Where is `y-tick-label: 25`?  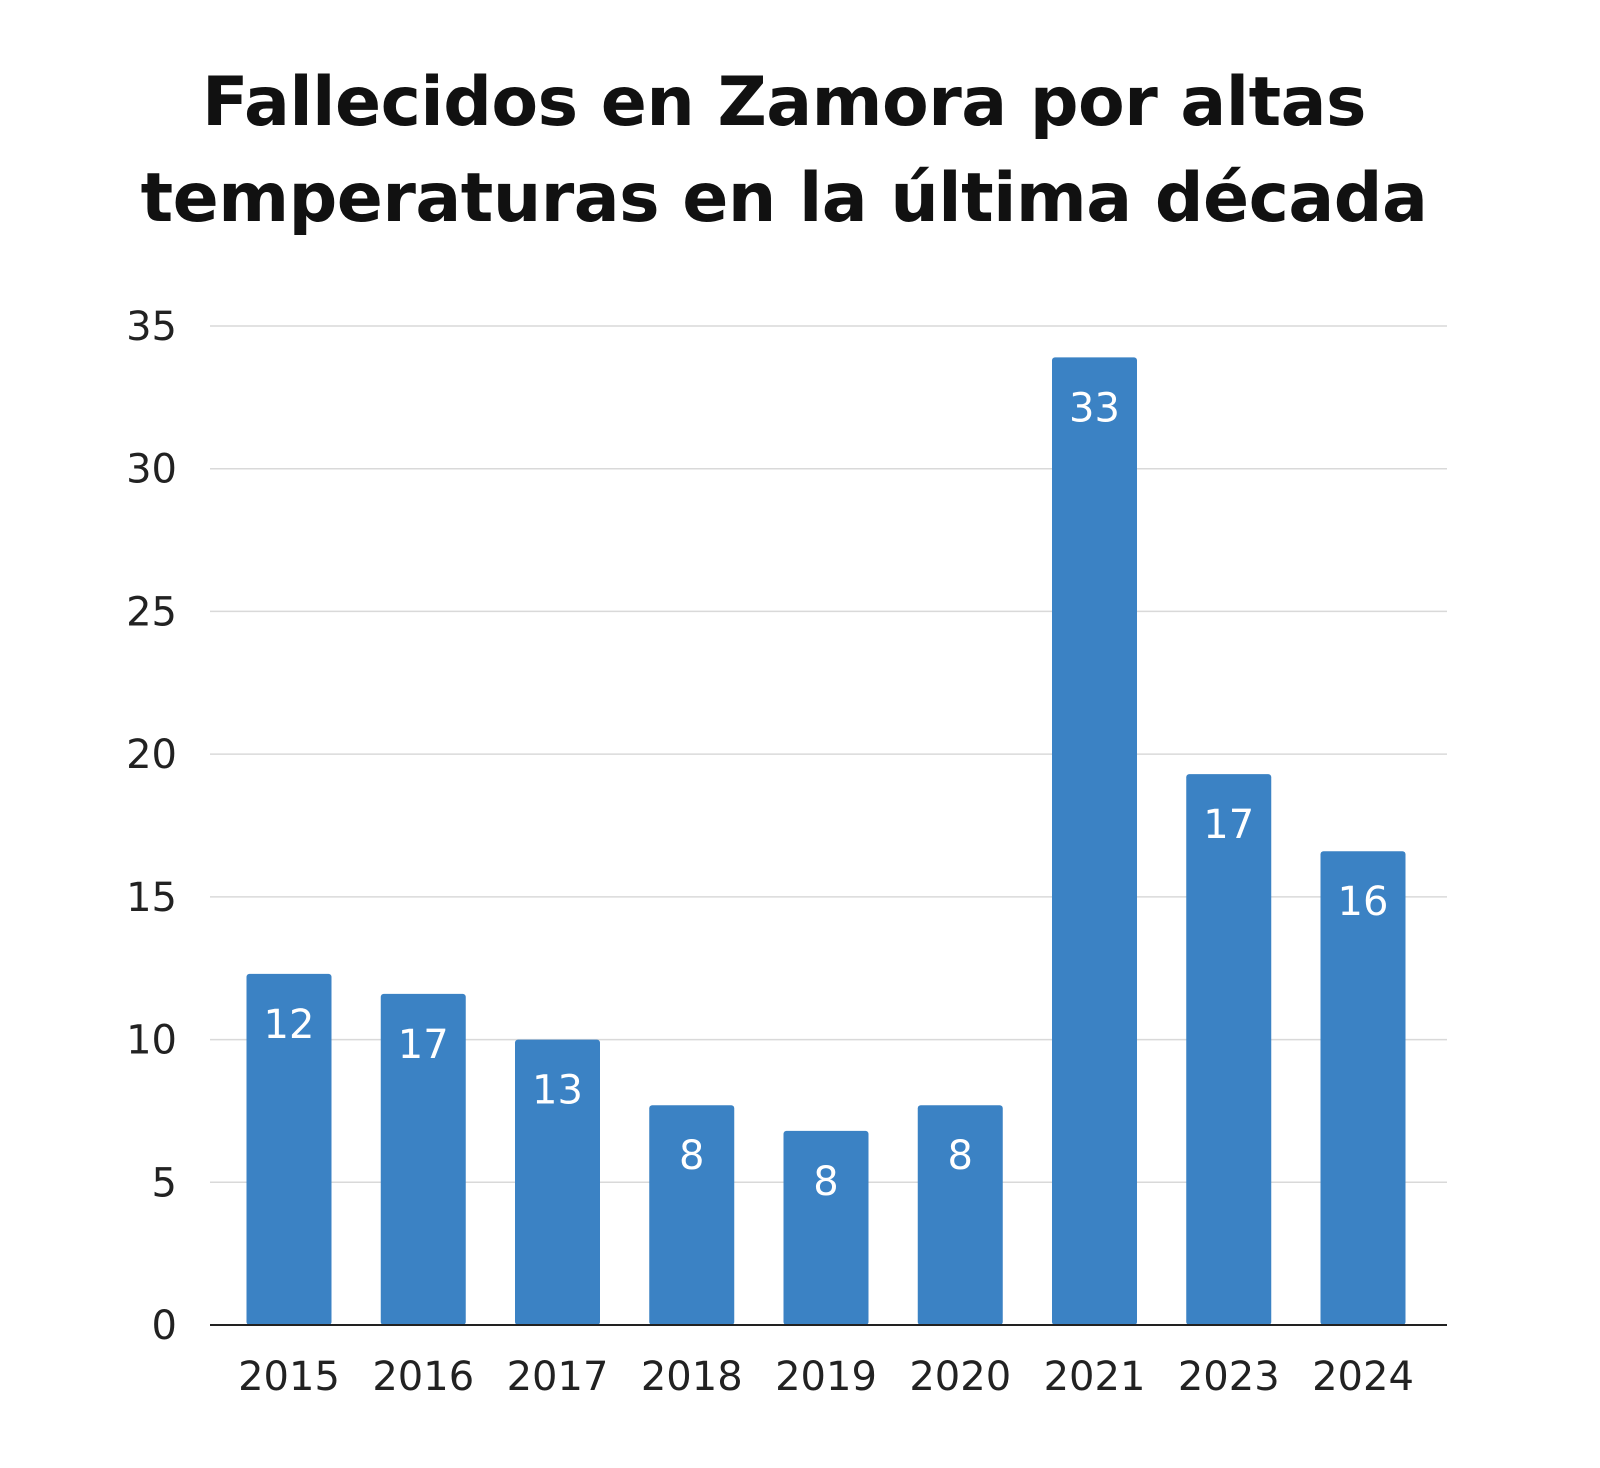 y-tick-label: 25 is located at coordinates (151, 612).